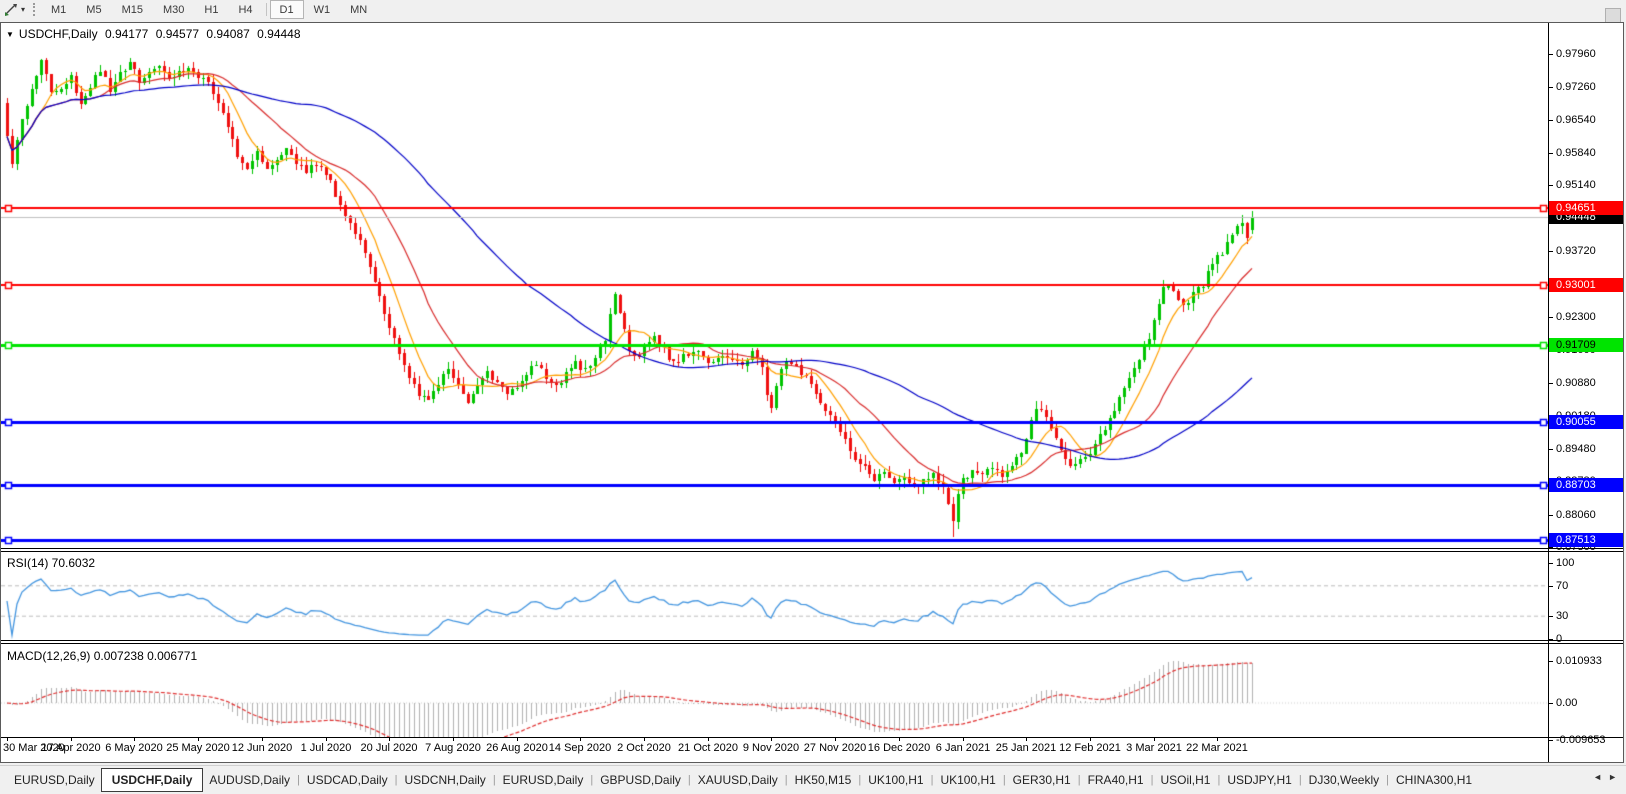 The image size is (1626, 794). What do you see at coordinates (1576, 153) in the screenshot?
I see `price-tick: 0.95840` at bounding box center [1576, 153].